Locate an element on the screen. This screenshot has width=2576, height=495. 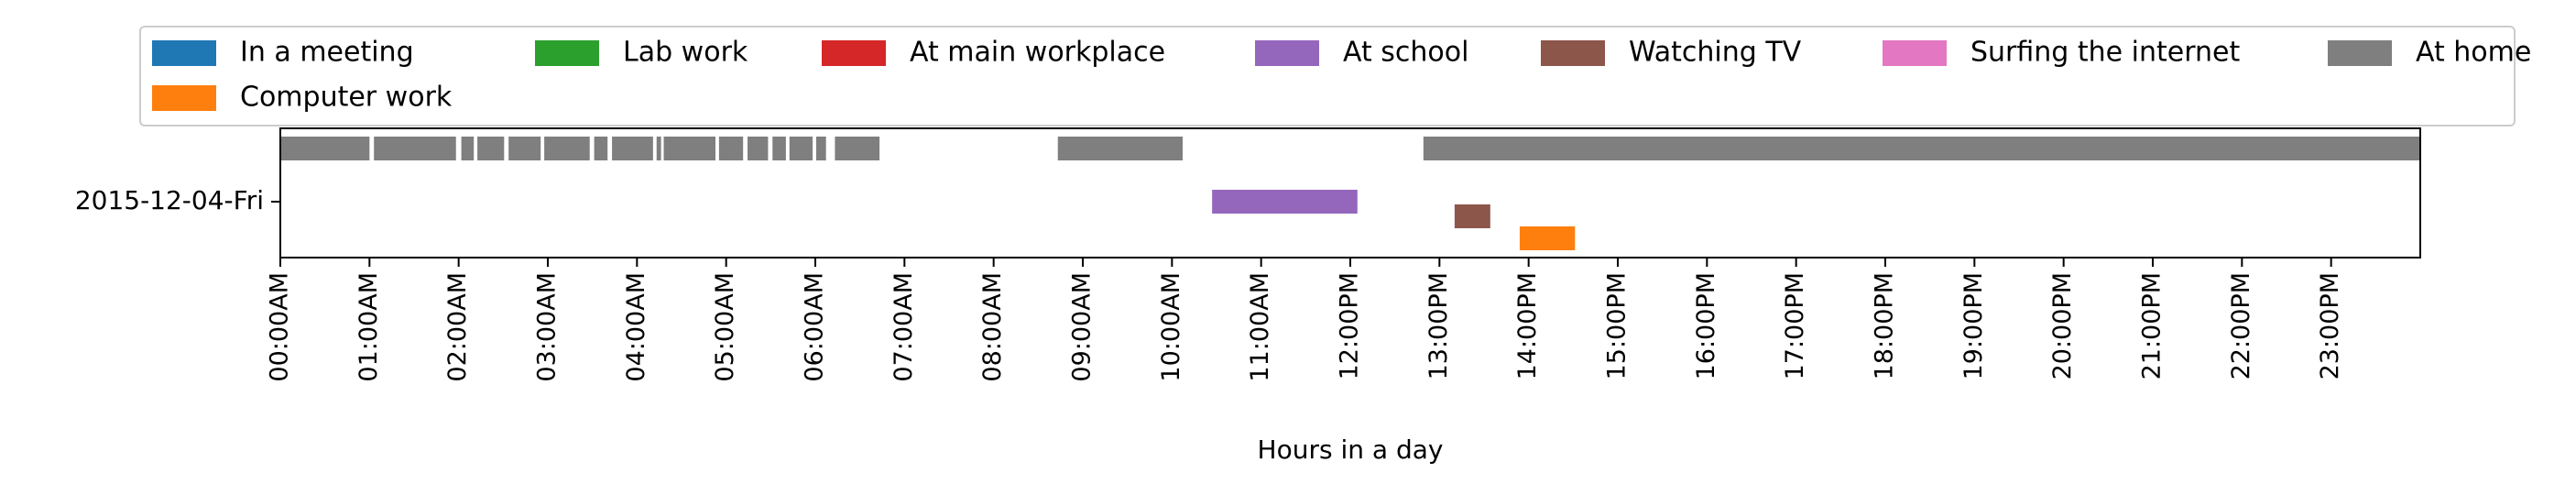
legend-label: Watching TV is located at coordinates (1716, 53).